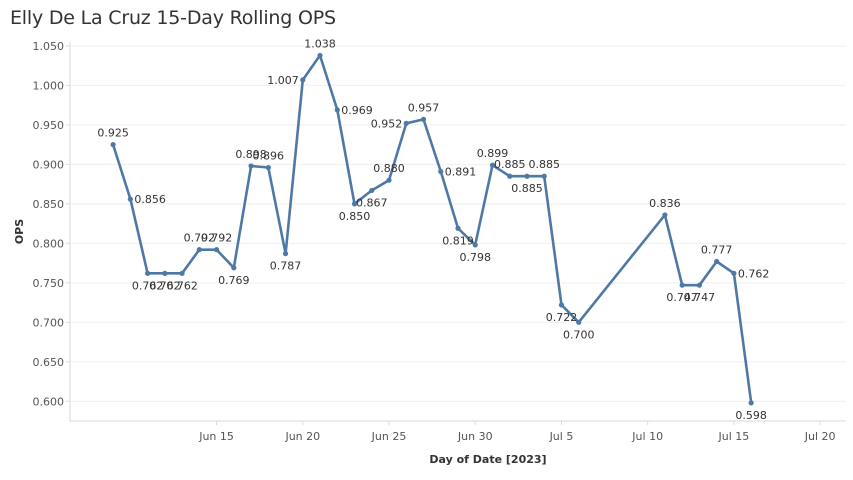 This screenshot has width=853, height=480. Describe the element at coordinates (49, 401) in the screenshot. I see `y-tick-label: 0.600` at that location.